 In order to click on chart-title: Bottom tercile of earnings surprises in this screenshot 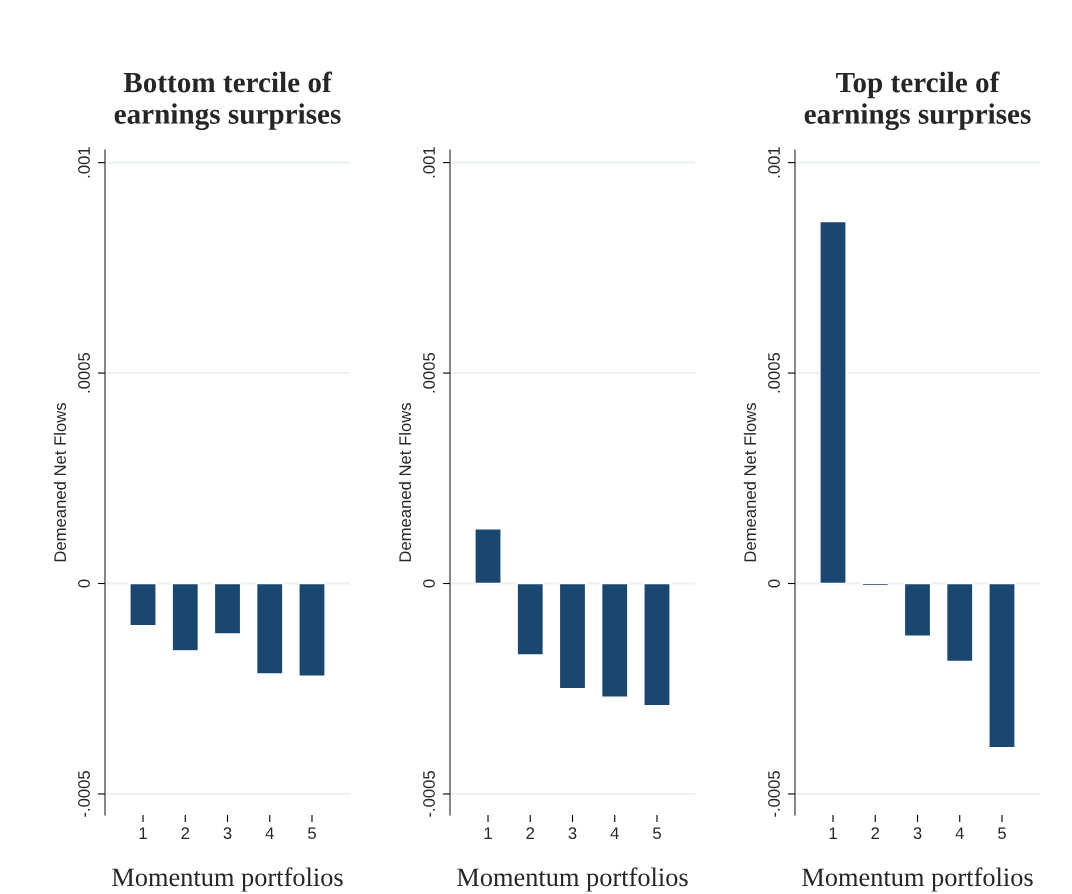, I will do `click(227, 101)`.